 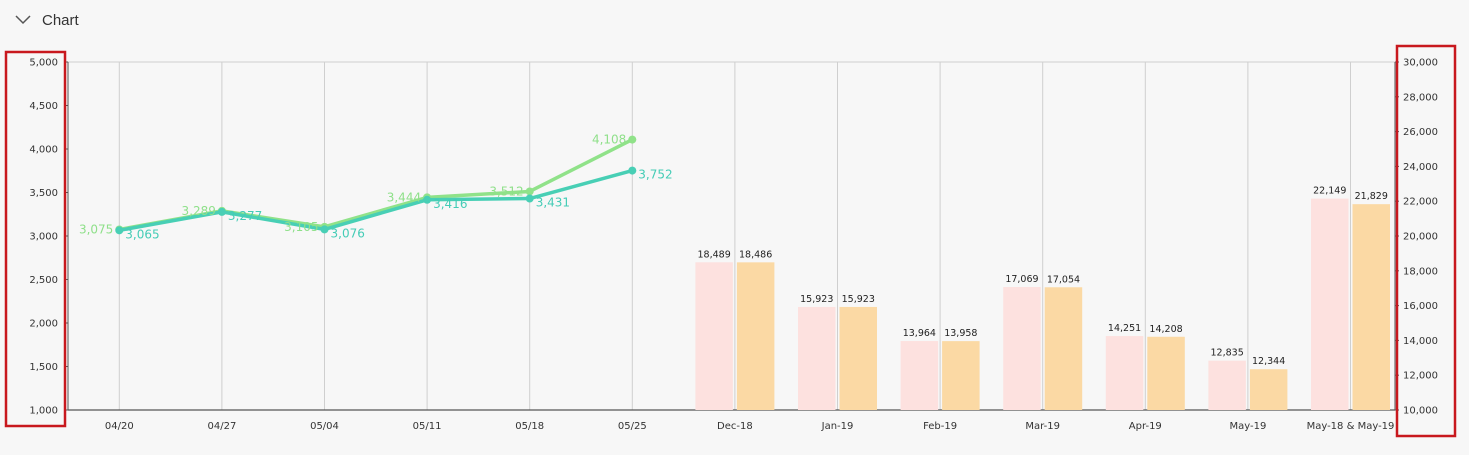 I want to click on right-axis-tick-label: 16,000, so click(x=1420, y=306).